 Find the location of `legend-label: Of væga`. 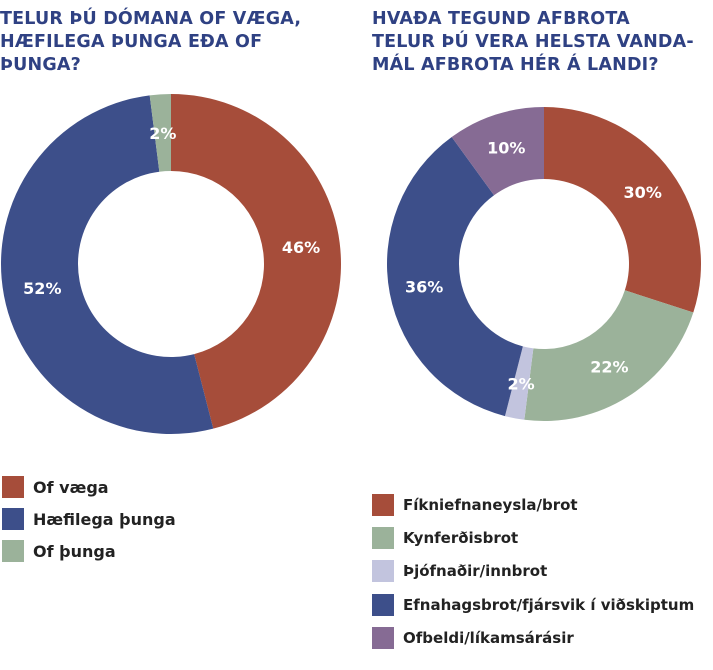

legend-label: Of væga is located at coordinates (71, 487).